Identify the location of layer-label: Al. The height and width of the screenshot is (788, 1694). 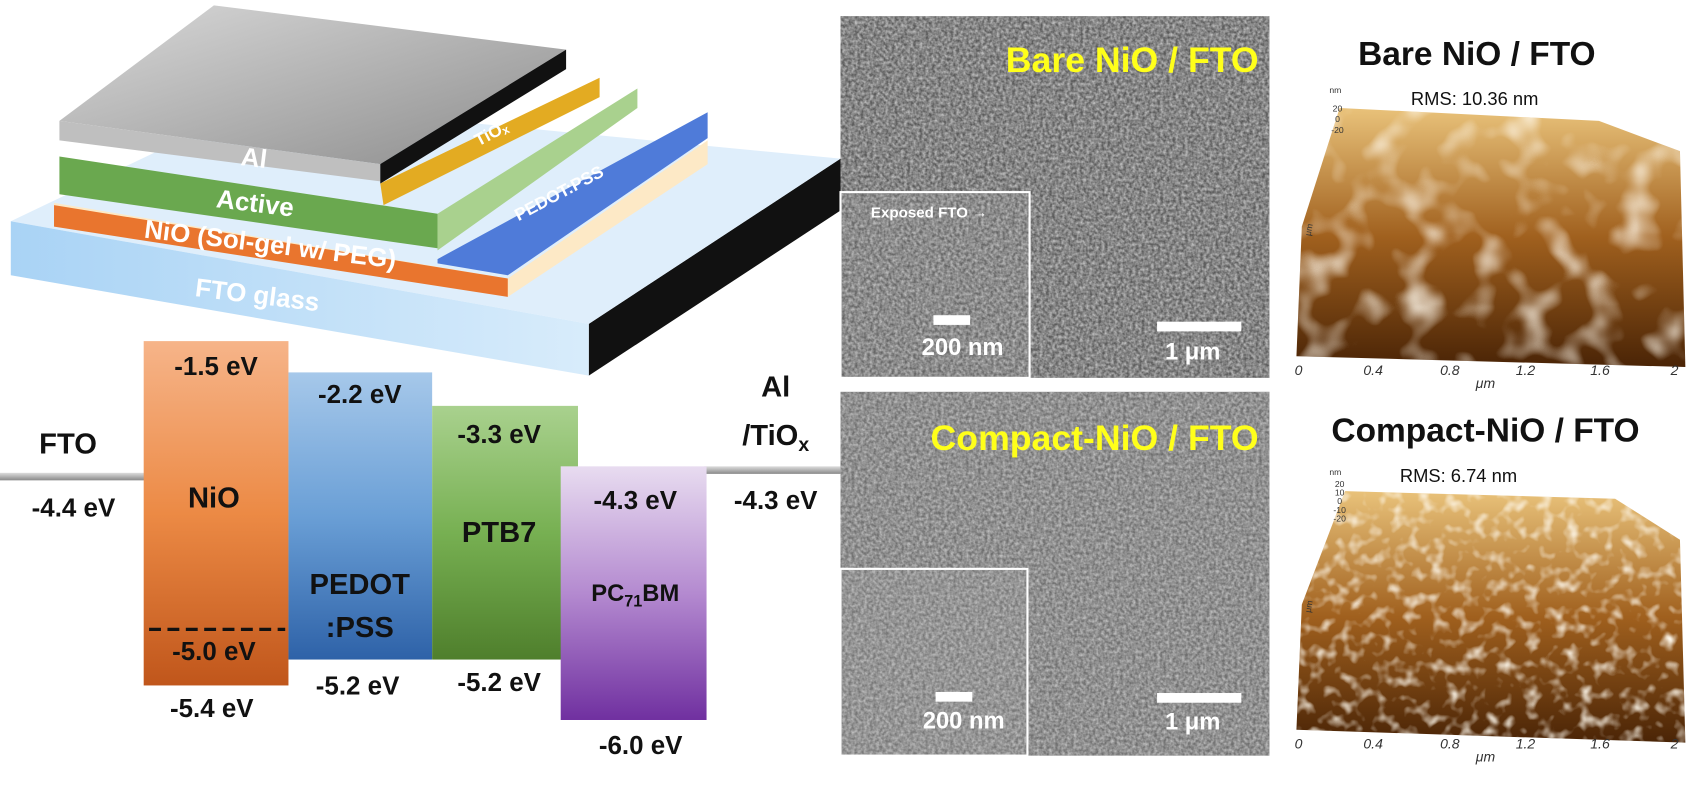
(253, 158).